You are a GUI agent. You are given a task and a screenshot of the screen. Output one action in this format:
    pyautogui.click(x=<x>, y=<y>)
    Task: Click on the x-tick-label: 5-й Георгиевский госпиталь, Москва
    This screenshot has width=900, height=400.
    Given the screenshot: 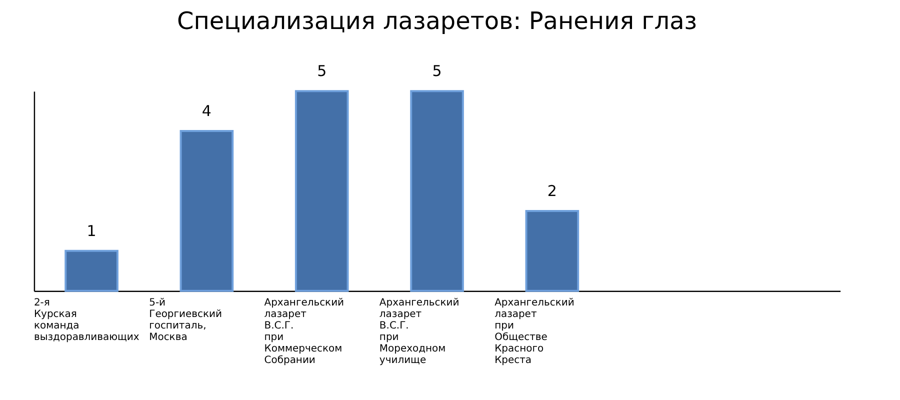 What is the action you would take?
    pyautogui.click(x=185, y=320)
    